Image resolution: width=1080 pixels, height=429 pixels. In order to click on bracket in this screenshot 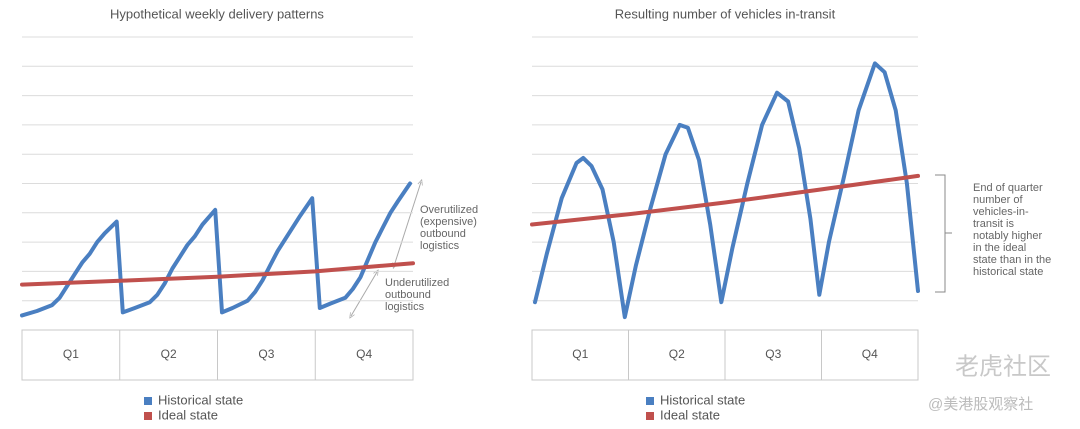, I will do `click(943, 233)`.